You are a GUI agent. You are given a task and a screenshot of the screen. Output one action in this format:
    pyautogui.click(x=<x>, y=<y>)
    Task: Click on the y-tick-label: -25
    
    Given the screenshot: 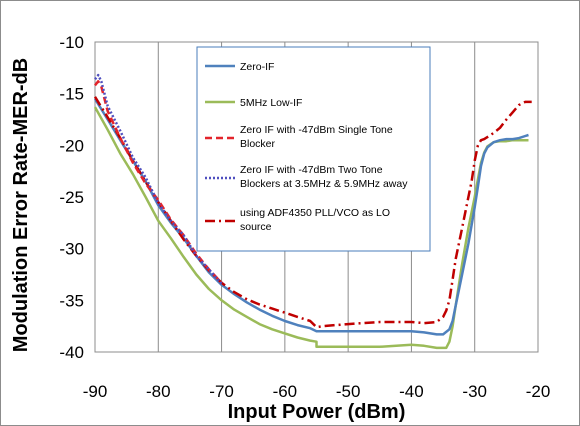 What is the action you would take?
    pyautogui.click(x=71, y=197)
    